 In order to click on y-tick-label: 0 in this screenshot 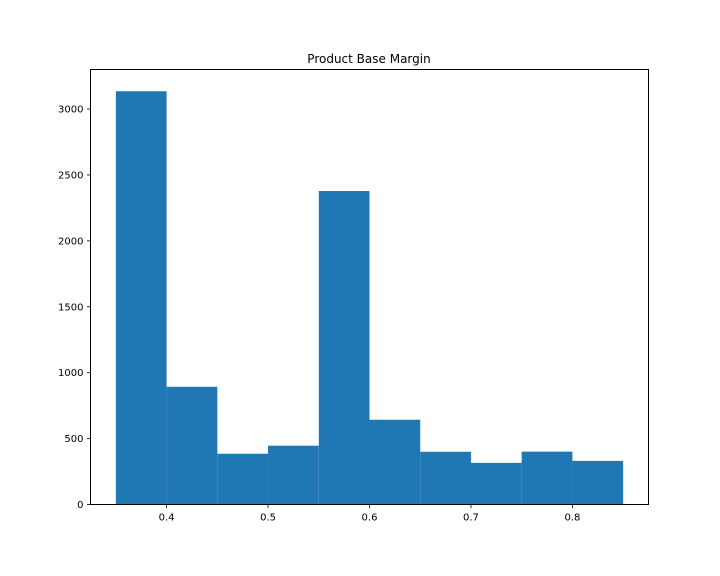, I will do `click(80, 505)`.